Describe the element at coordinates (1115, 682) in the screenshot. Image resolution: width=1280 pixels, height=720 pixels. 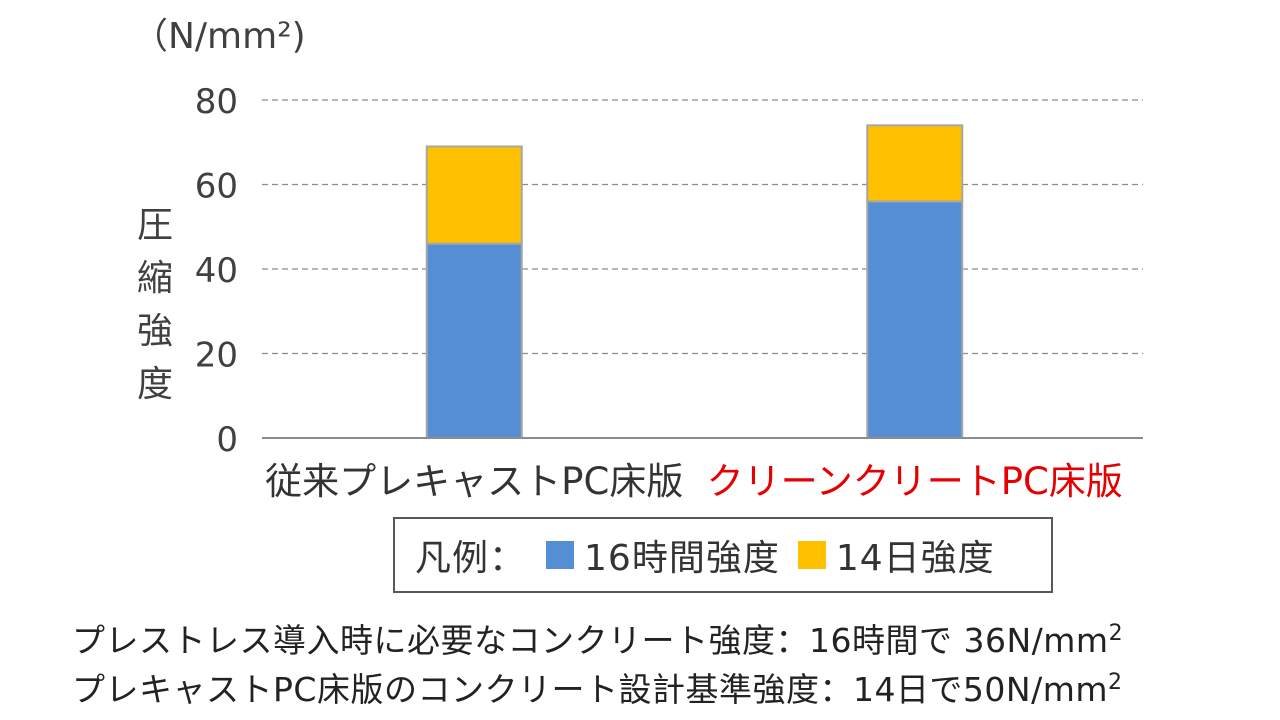
I see `footnote-line-2-sup: 2` at that location.